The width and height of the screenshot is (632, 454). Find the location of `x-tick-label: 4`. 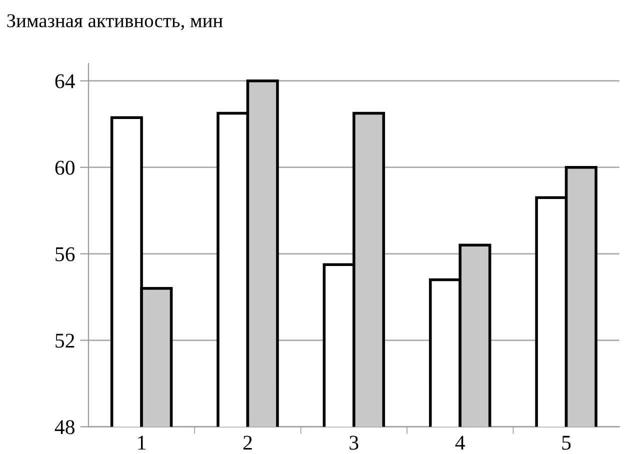

x-tick-label: 4 is located at coordinates (460, 443).